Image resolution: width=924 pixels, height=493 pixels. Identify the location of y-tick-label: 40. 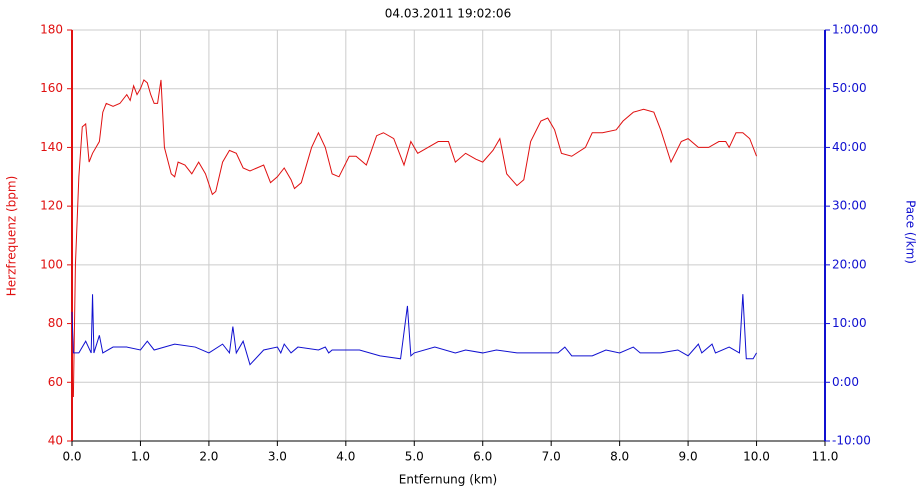
(55, 441).